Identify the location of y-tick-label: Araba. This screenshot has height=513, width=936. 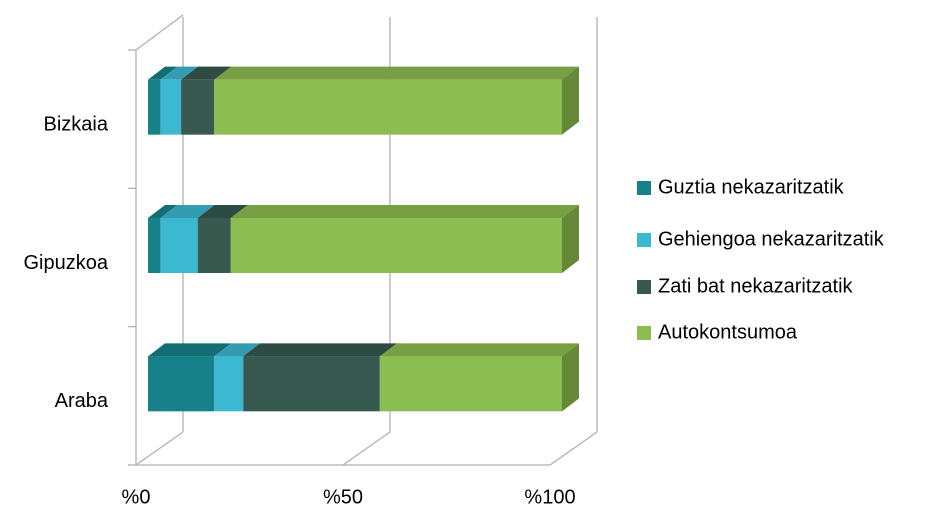
(82, 401).